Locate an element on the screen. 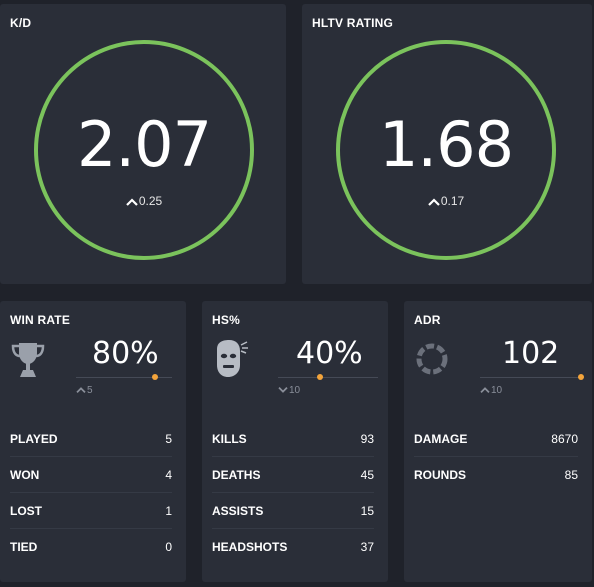 This screenshot has width=594, height=587. row-value: 5 is located at coordinates (168, 438).